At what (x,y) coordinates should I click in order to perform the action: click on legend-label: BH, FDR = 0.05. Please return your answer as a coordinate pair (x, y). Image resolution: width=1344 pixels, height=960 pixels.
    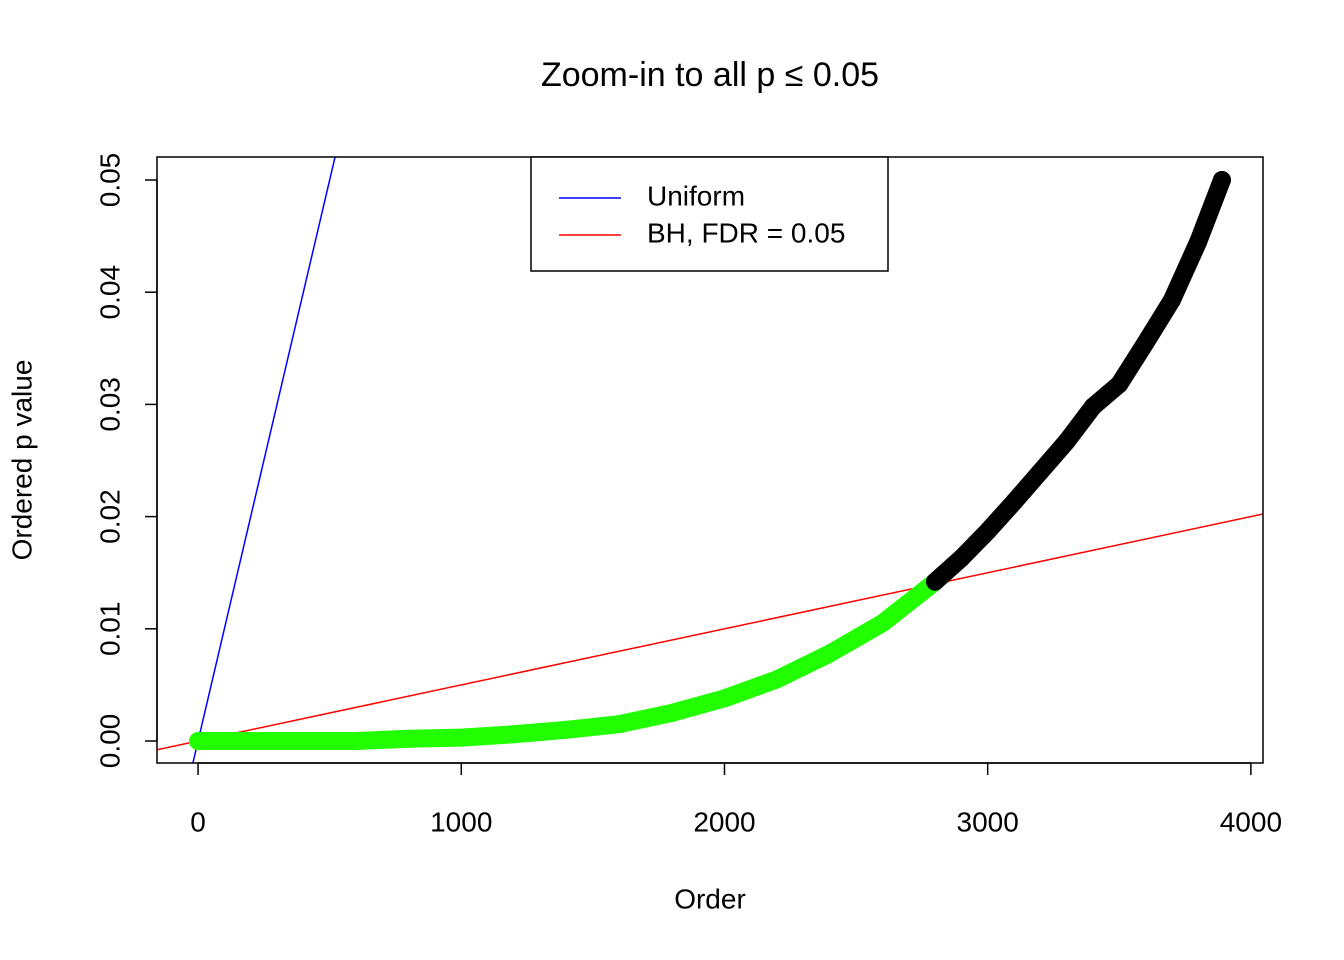
    Looking at the image, I should click on (746, 232).